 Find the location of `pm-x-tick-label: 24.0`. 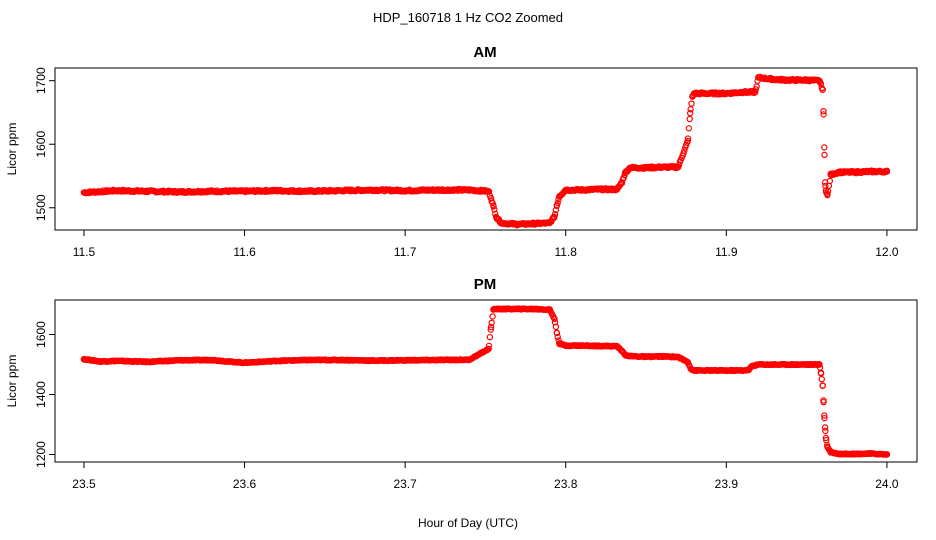

pm-x-tick-label: 24.0 is located at coordinates (887, 484).